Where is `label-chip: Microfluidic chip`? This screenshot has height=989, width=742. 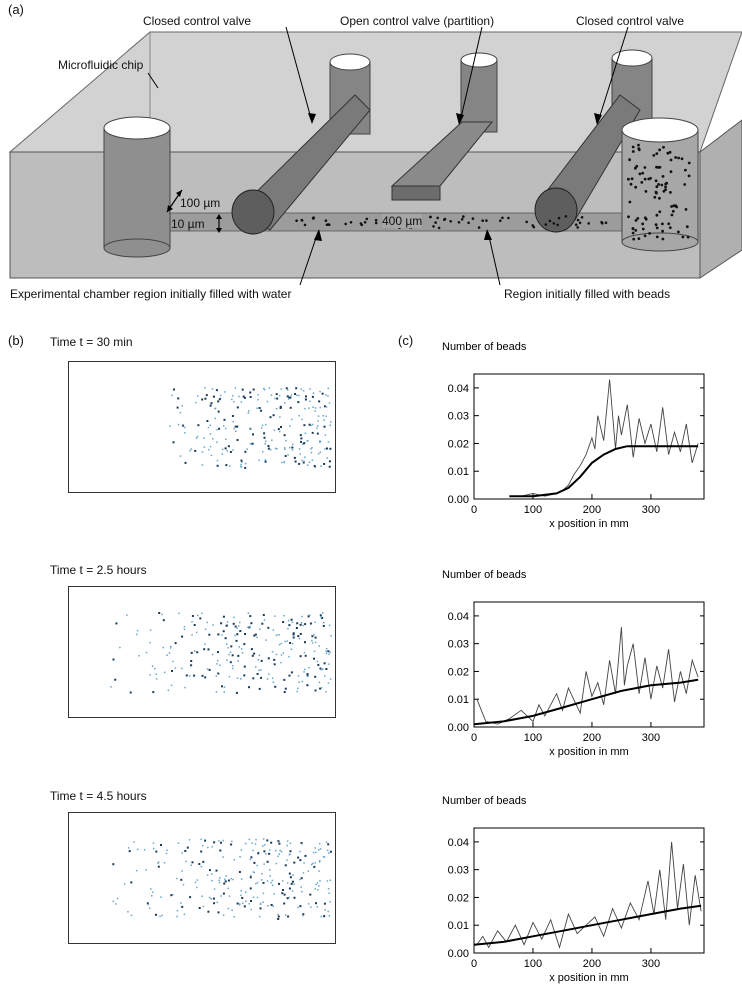
label-chip: Microfluidic chip is located at coordinates (101, 65).